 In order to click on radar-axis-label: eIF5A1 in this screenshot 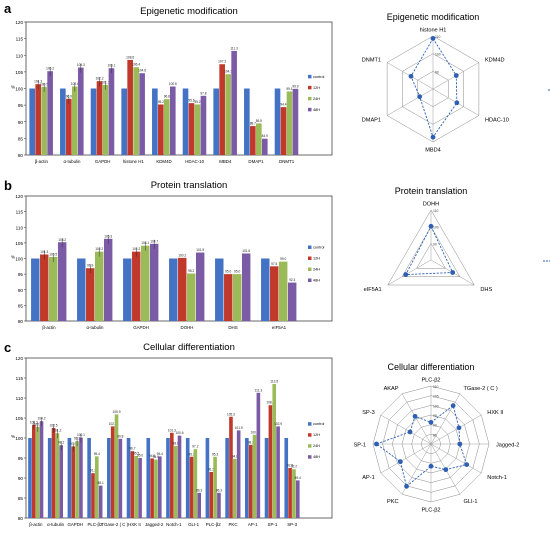, I will do `click(373, 290)`.